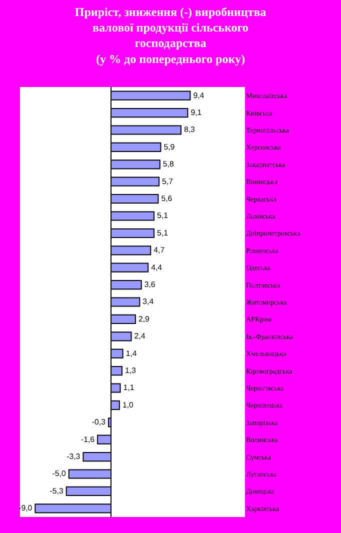 The width and height of the screenshot is (341, 533). What do you see at coordinates (168, 164) in the screenshot?
I see `data-label: 5,8` at bounding box center [168, 164].